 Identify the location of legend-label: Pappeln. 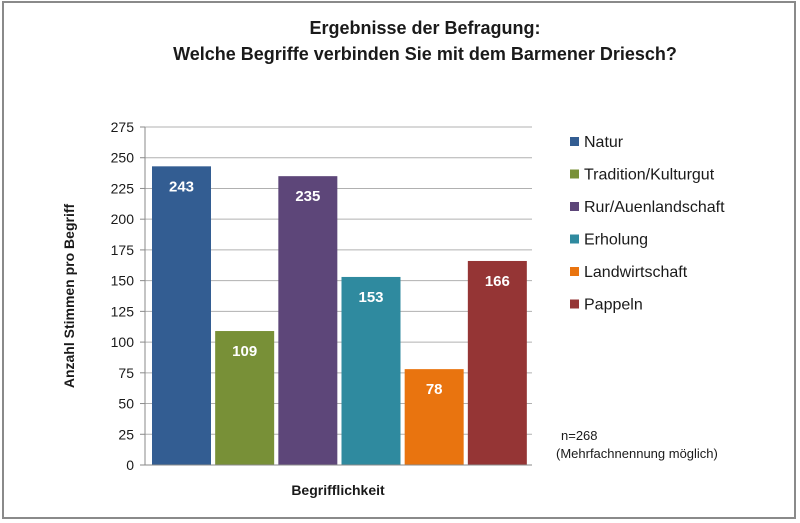
(613, 305).